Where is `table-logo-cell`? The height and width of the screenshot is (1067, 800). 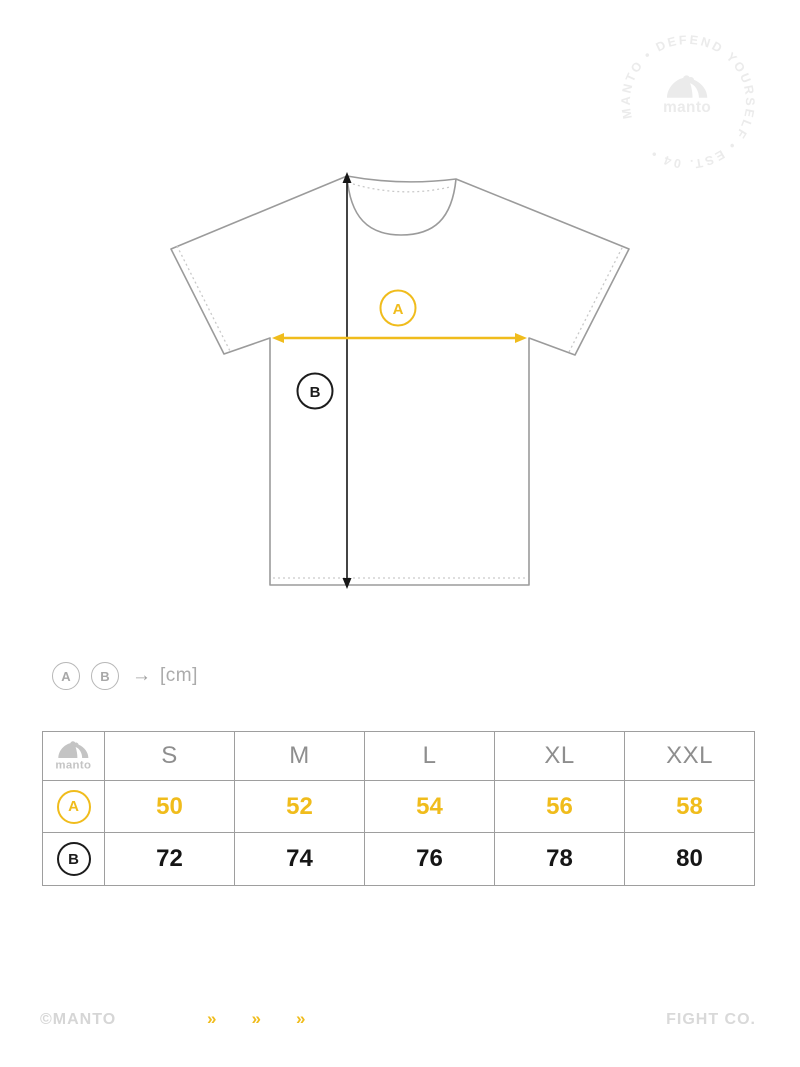
table-logo-cell is located at coordinates (73, 756).